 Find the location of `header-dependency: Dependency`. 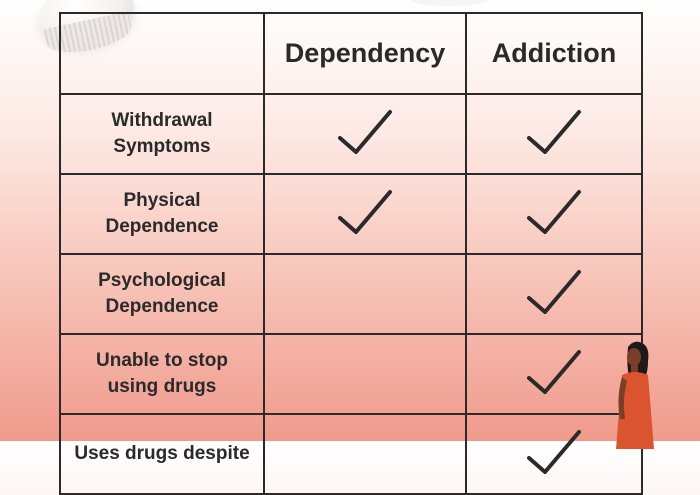

header-dependency: Dependency is located at coordinates (365, 53).